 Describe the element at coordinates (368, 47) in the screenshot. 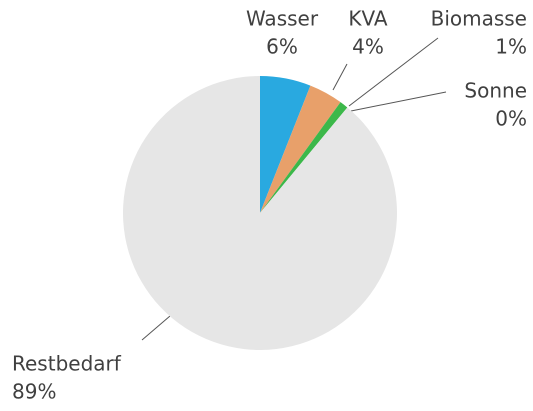

I see `slice-value-label: 4%` at that location.